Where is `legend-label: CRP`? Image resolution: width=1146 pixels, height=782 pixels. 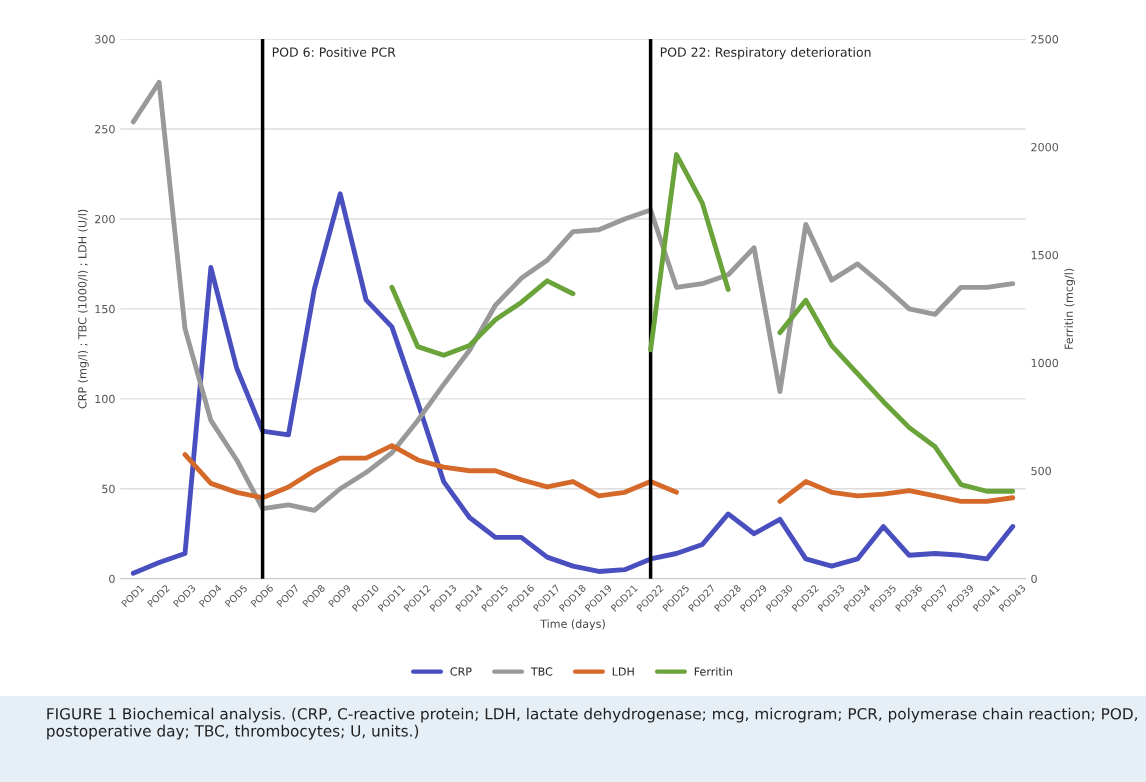
legend-label: CRP is located at coordinates (461, 671).